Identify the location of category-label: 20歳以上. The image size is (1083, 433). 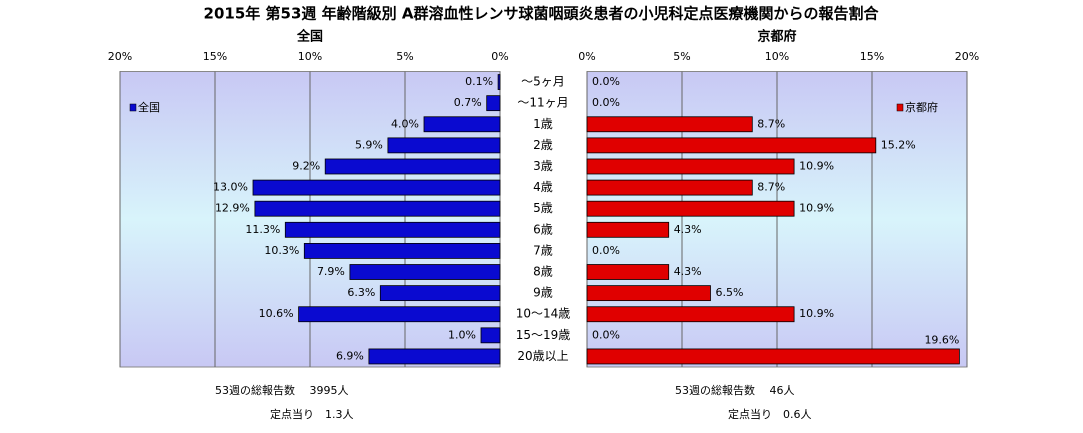
(542, 356).